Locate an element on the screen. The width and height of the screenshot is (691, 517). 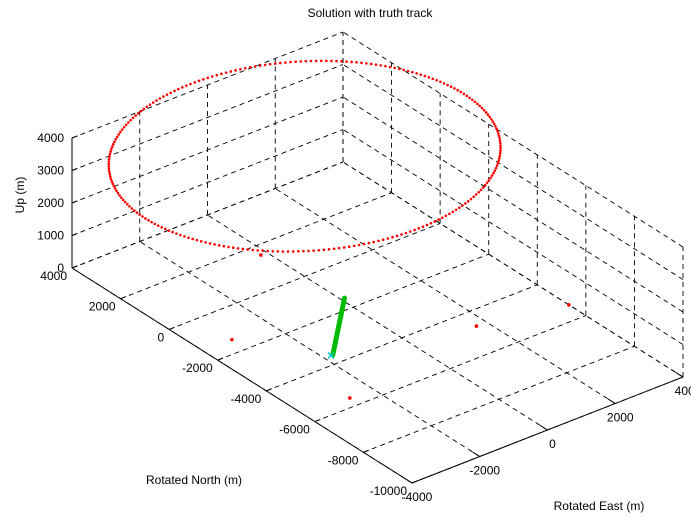
x-tick-mark is located at coordinates (679, 374).